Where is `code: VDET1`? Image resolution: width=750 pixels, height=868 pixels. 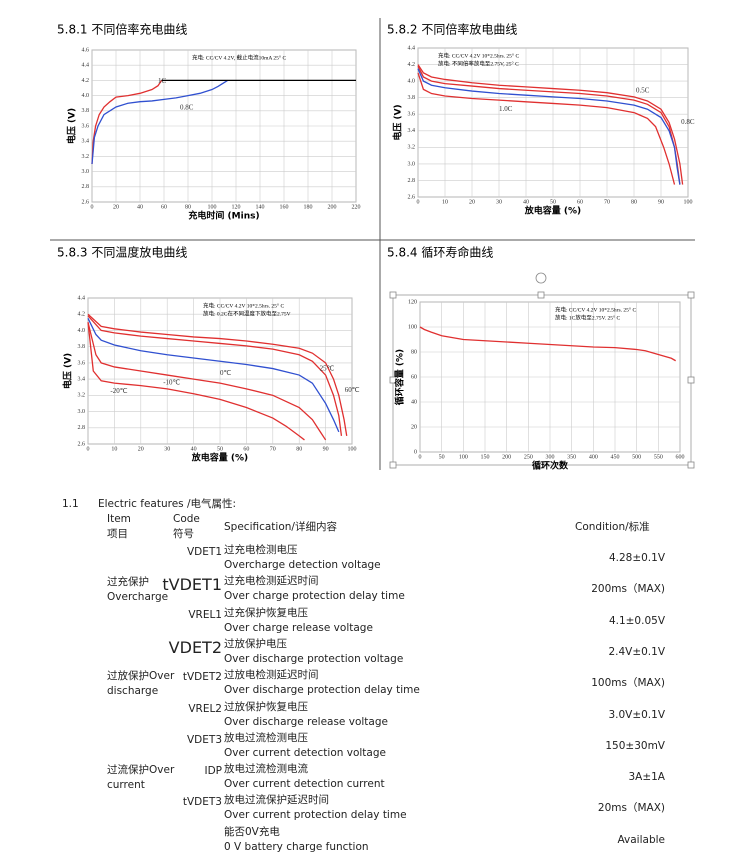
code: VDET1 is located at coordinates (204, 552).